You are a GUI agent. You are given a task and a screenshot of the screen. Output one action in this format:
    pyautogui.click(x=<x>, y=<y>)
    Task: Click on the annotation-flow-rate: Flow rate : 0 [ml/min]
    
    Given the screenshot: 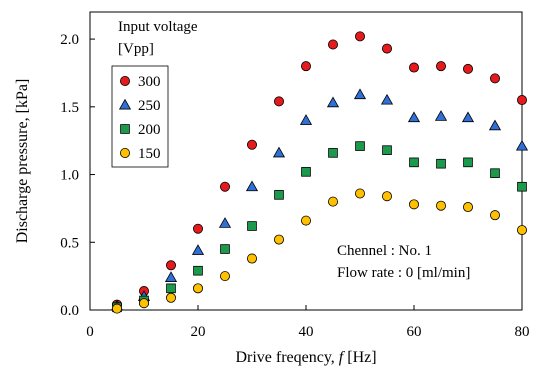 What is the action you would take?
    pyautogui.click(x=403, y=273)
    